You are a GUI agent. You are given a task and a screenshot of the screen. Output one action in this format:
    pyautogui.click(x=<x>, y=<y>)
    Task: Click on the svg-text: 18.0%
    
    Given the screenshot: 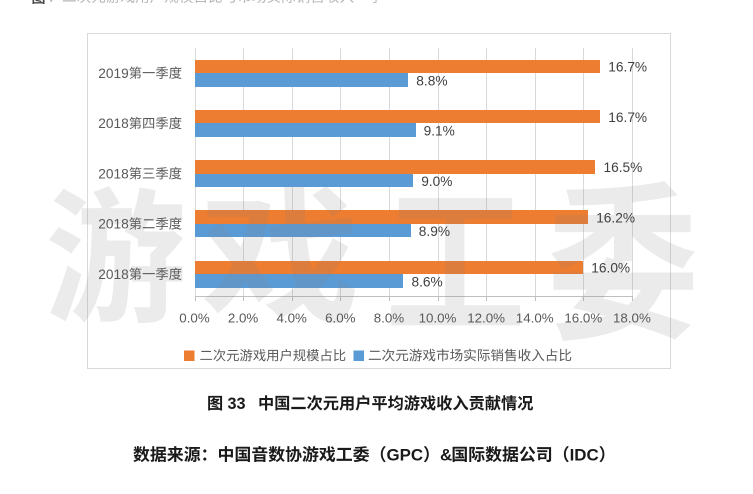 What is the action you would take?
    pyautogui.click(x=632, y=318)
    